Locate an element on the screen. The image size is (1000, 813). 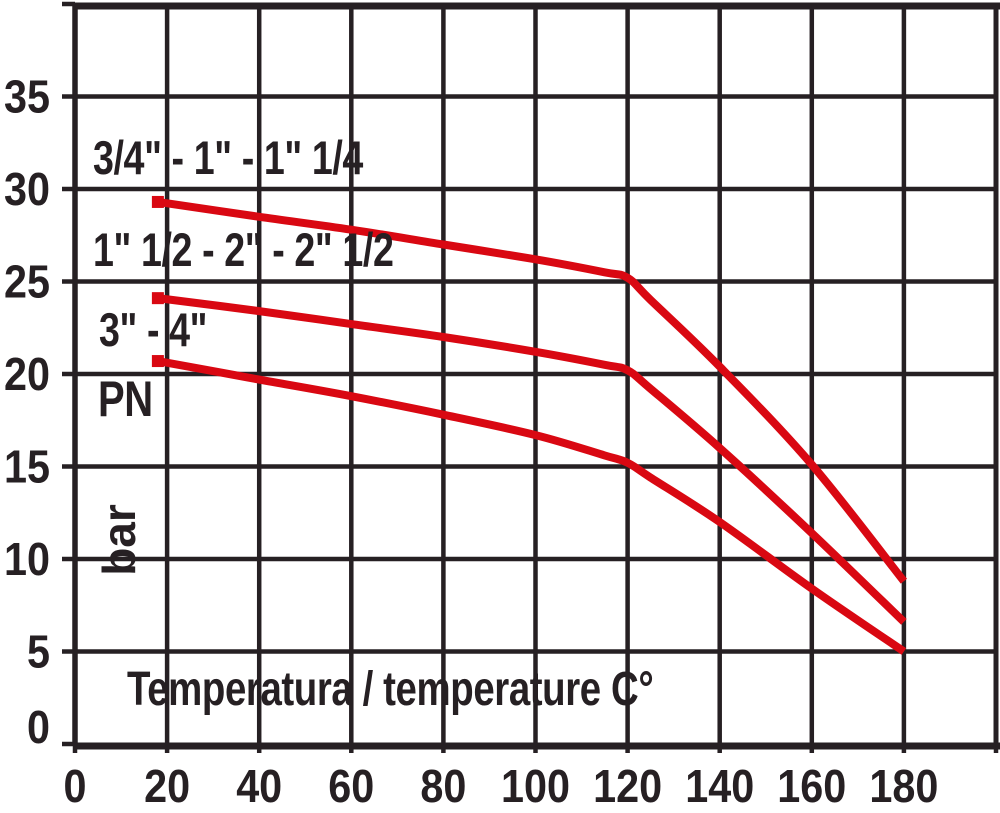
y-tick-label: 5 is located at coordinates (38, 652).